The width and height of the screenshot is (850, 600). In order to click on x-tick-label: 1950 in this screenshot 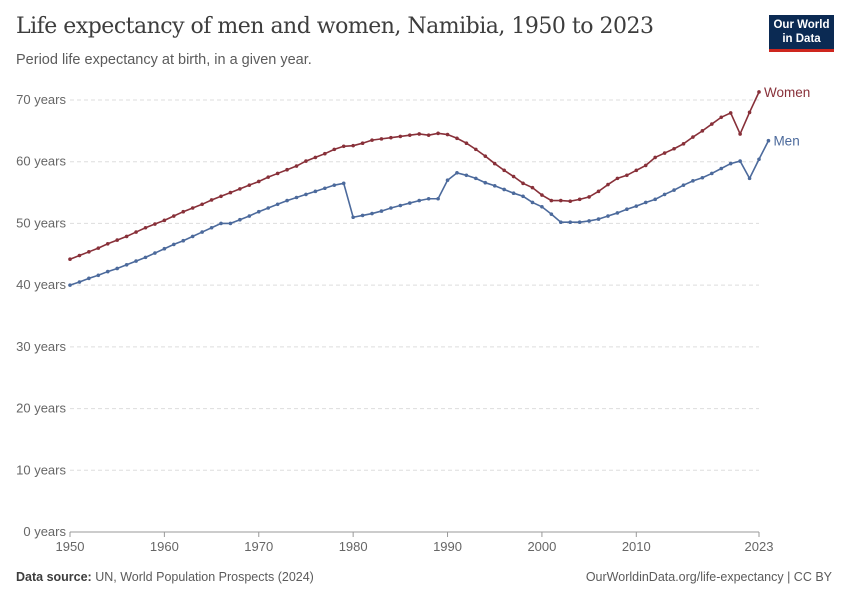, I will do `click(70, 546)`.